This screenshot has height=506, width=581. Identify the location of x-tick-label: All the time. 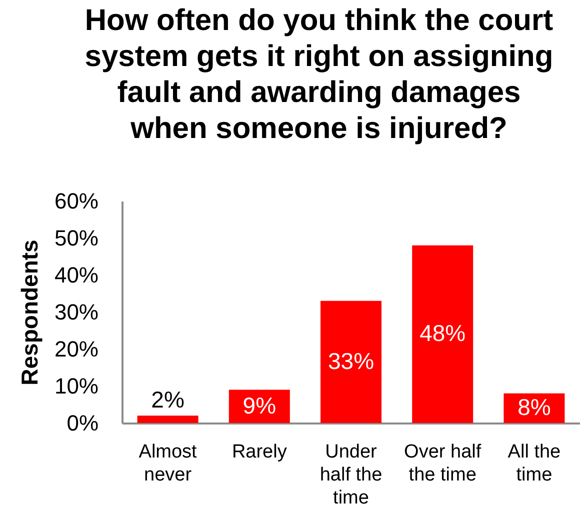
(534, 464).